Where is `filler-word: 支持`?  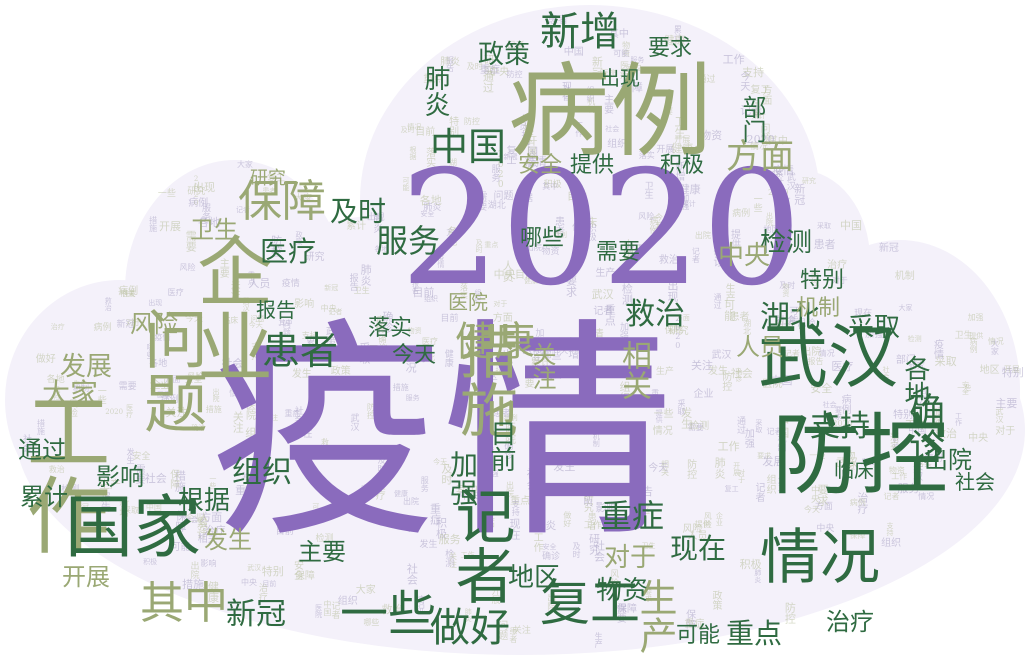
filler-word: 支持 is located at coordinates (753, 72).